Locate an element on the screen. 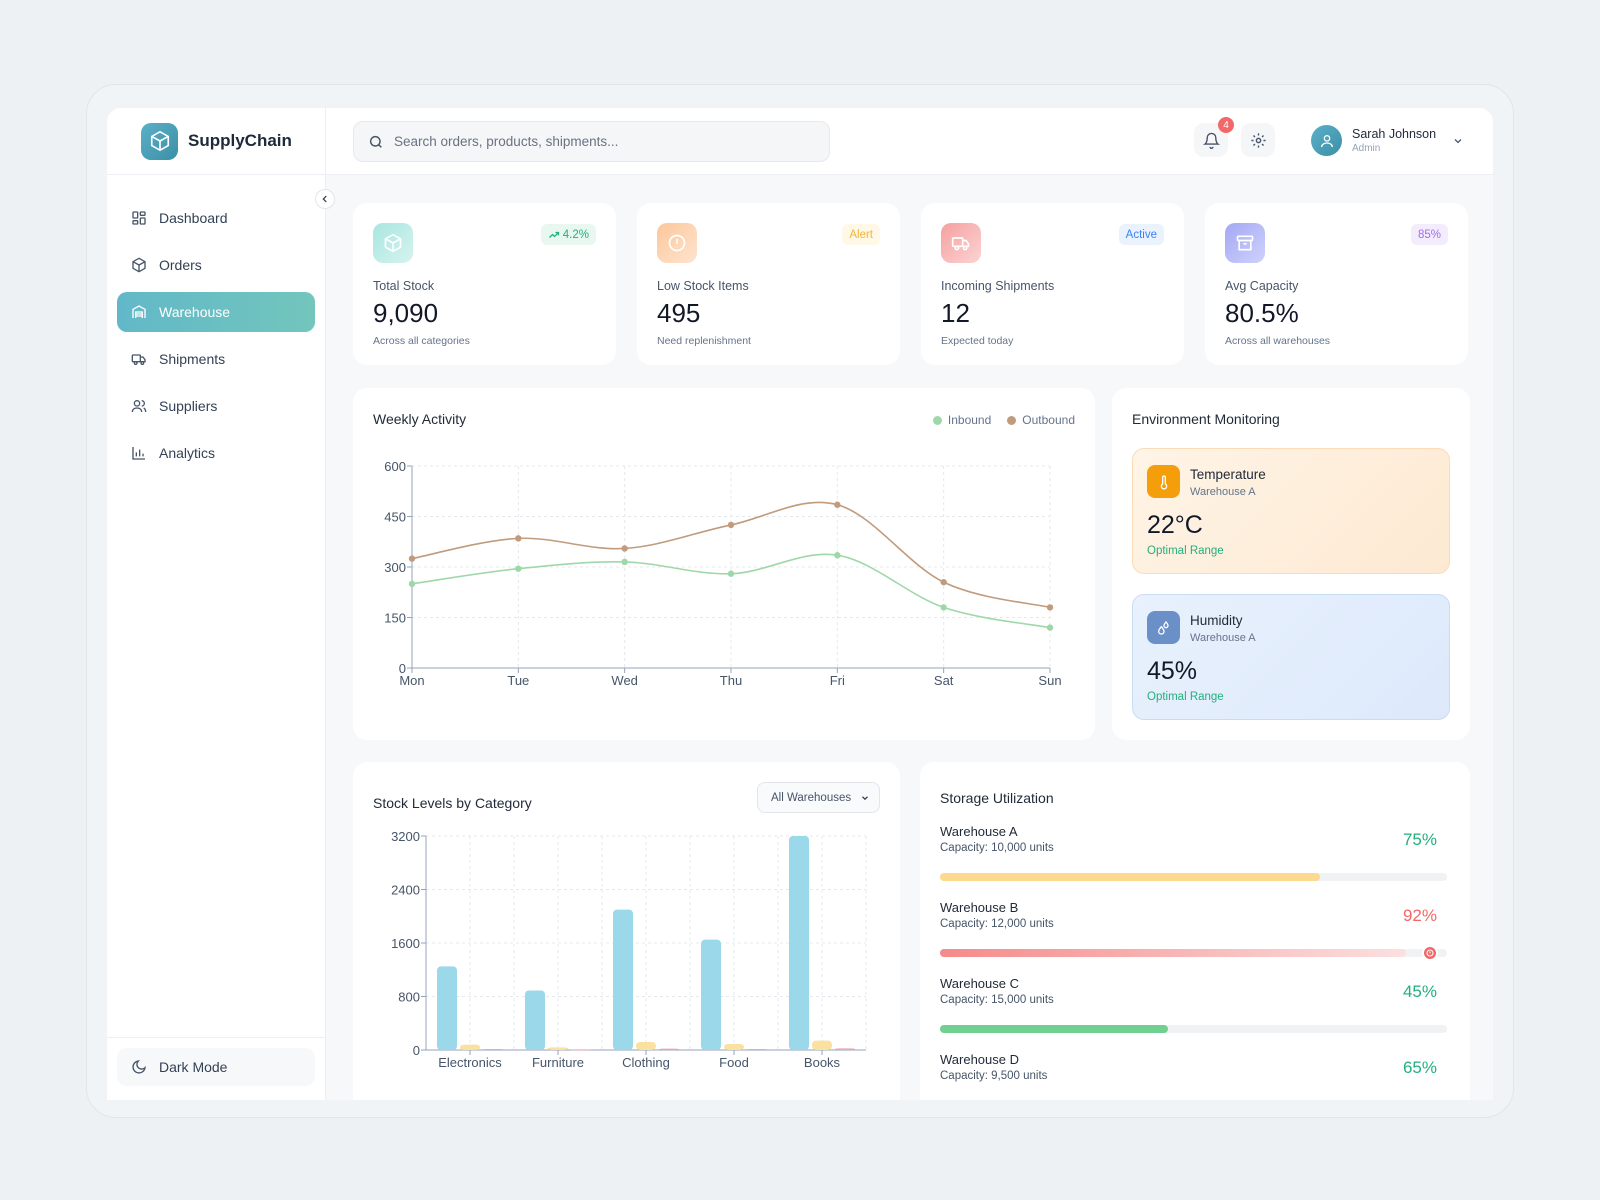  warehouse-percent: 92% is located at coordinates (1419, 915).